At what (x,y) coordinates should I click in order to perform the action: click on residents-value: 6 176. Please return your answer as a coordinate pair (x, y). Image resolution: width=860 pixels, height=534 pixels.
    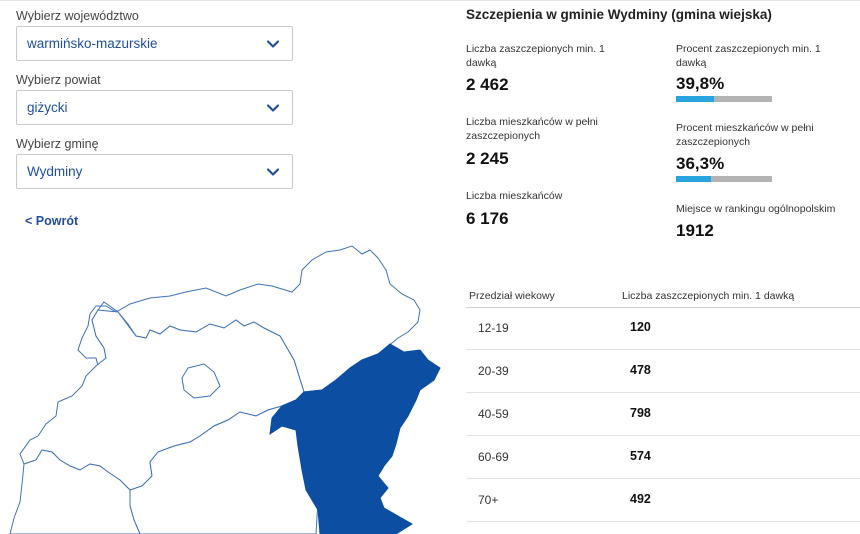
    Looking at the image, I should click on (487, 218).